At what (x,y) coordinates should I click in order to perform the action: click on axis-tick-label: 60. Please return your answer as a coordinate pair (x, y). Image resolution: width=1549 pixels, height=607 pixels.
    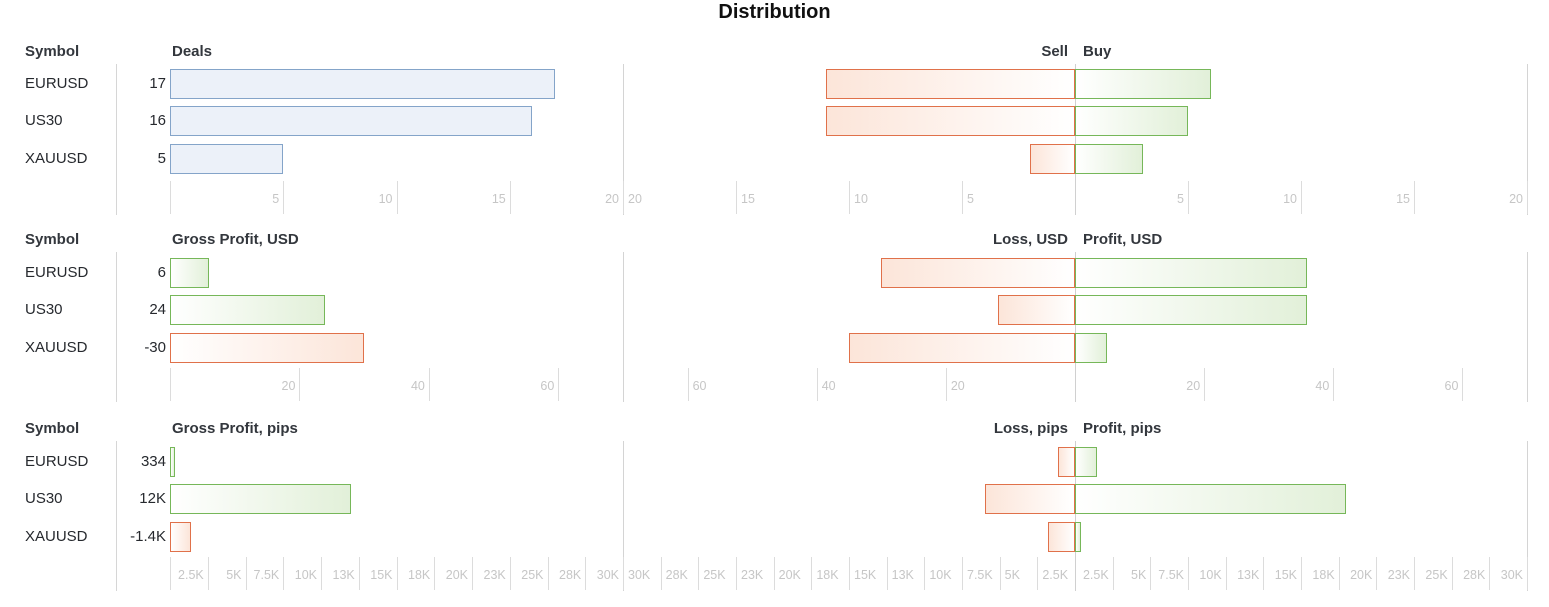
    Looking at the image, I should click on (699, 386).